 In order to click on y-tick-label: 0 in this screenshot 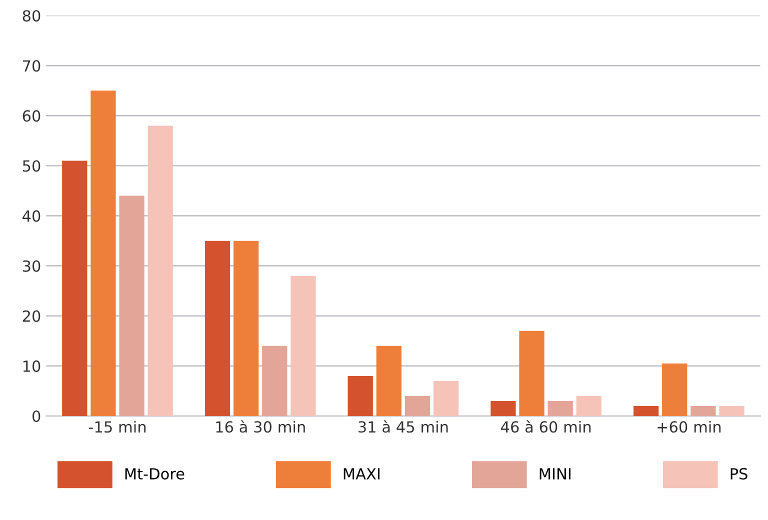, I will do `click(36, 416)`.